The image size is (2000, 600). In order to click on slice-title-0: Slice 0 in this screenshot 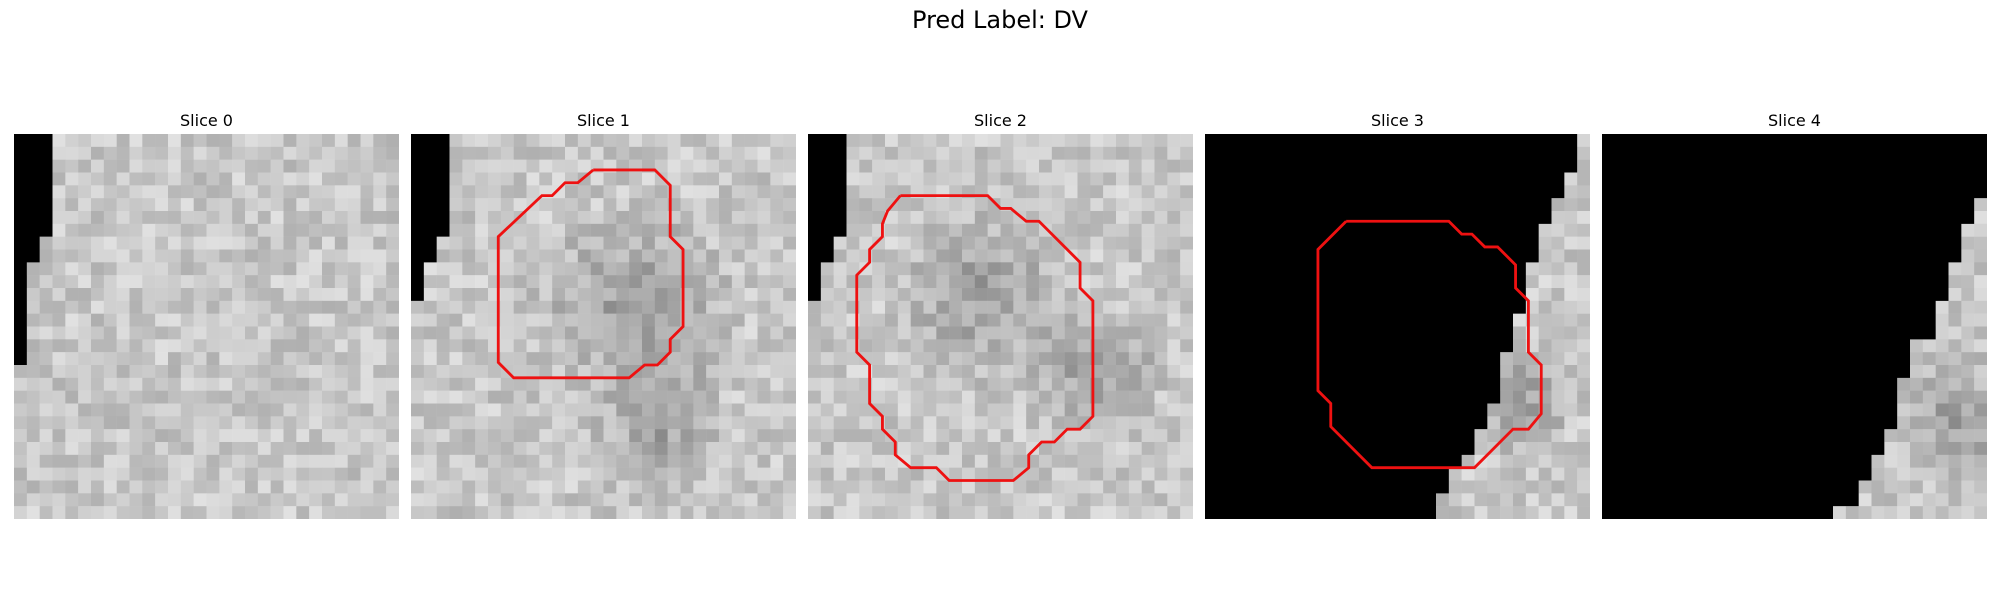, I will do `click(206, 120)`.